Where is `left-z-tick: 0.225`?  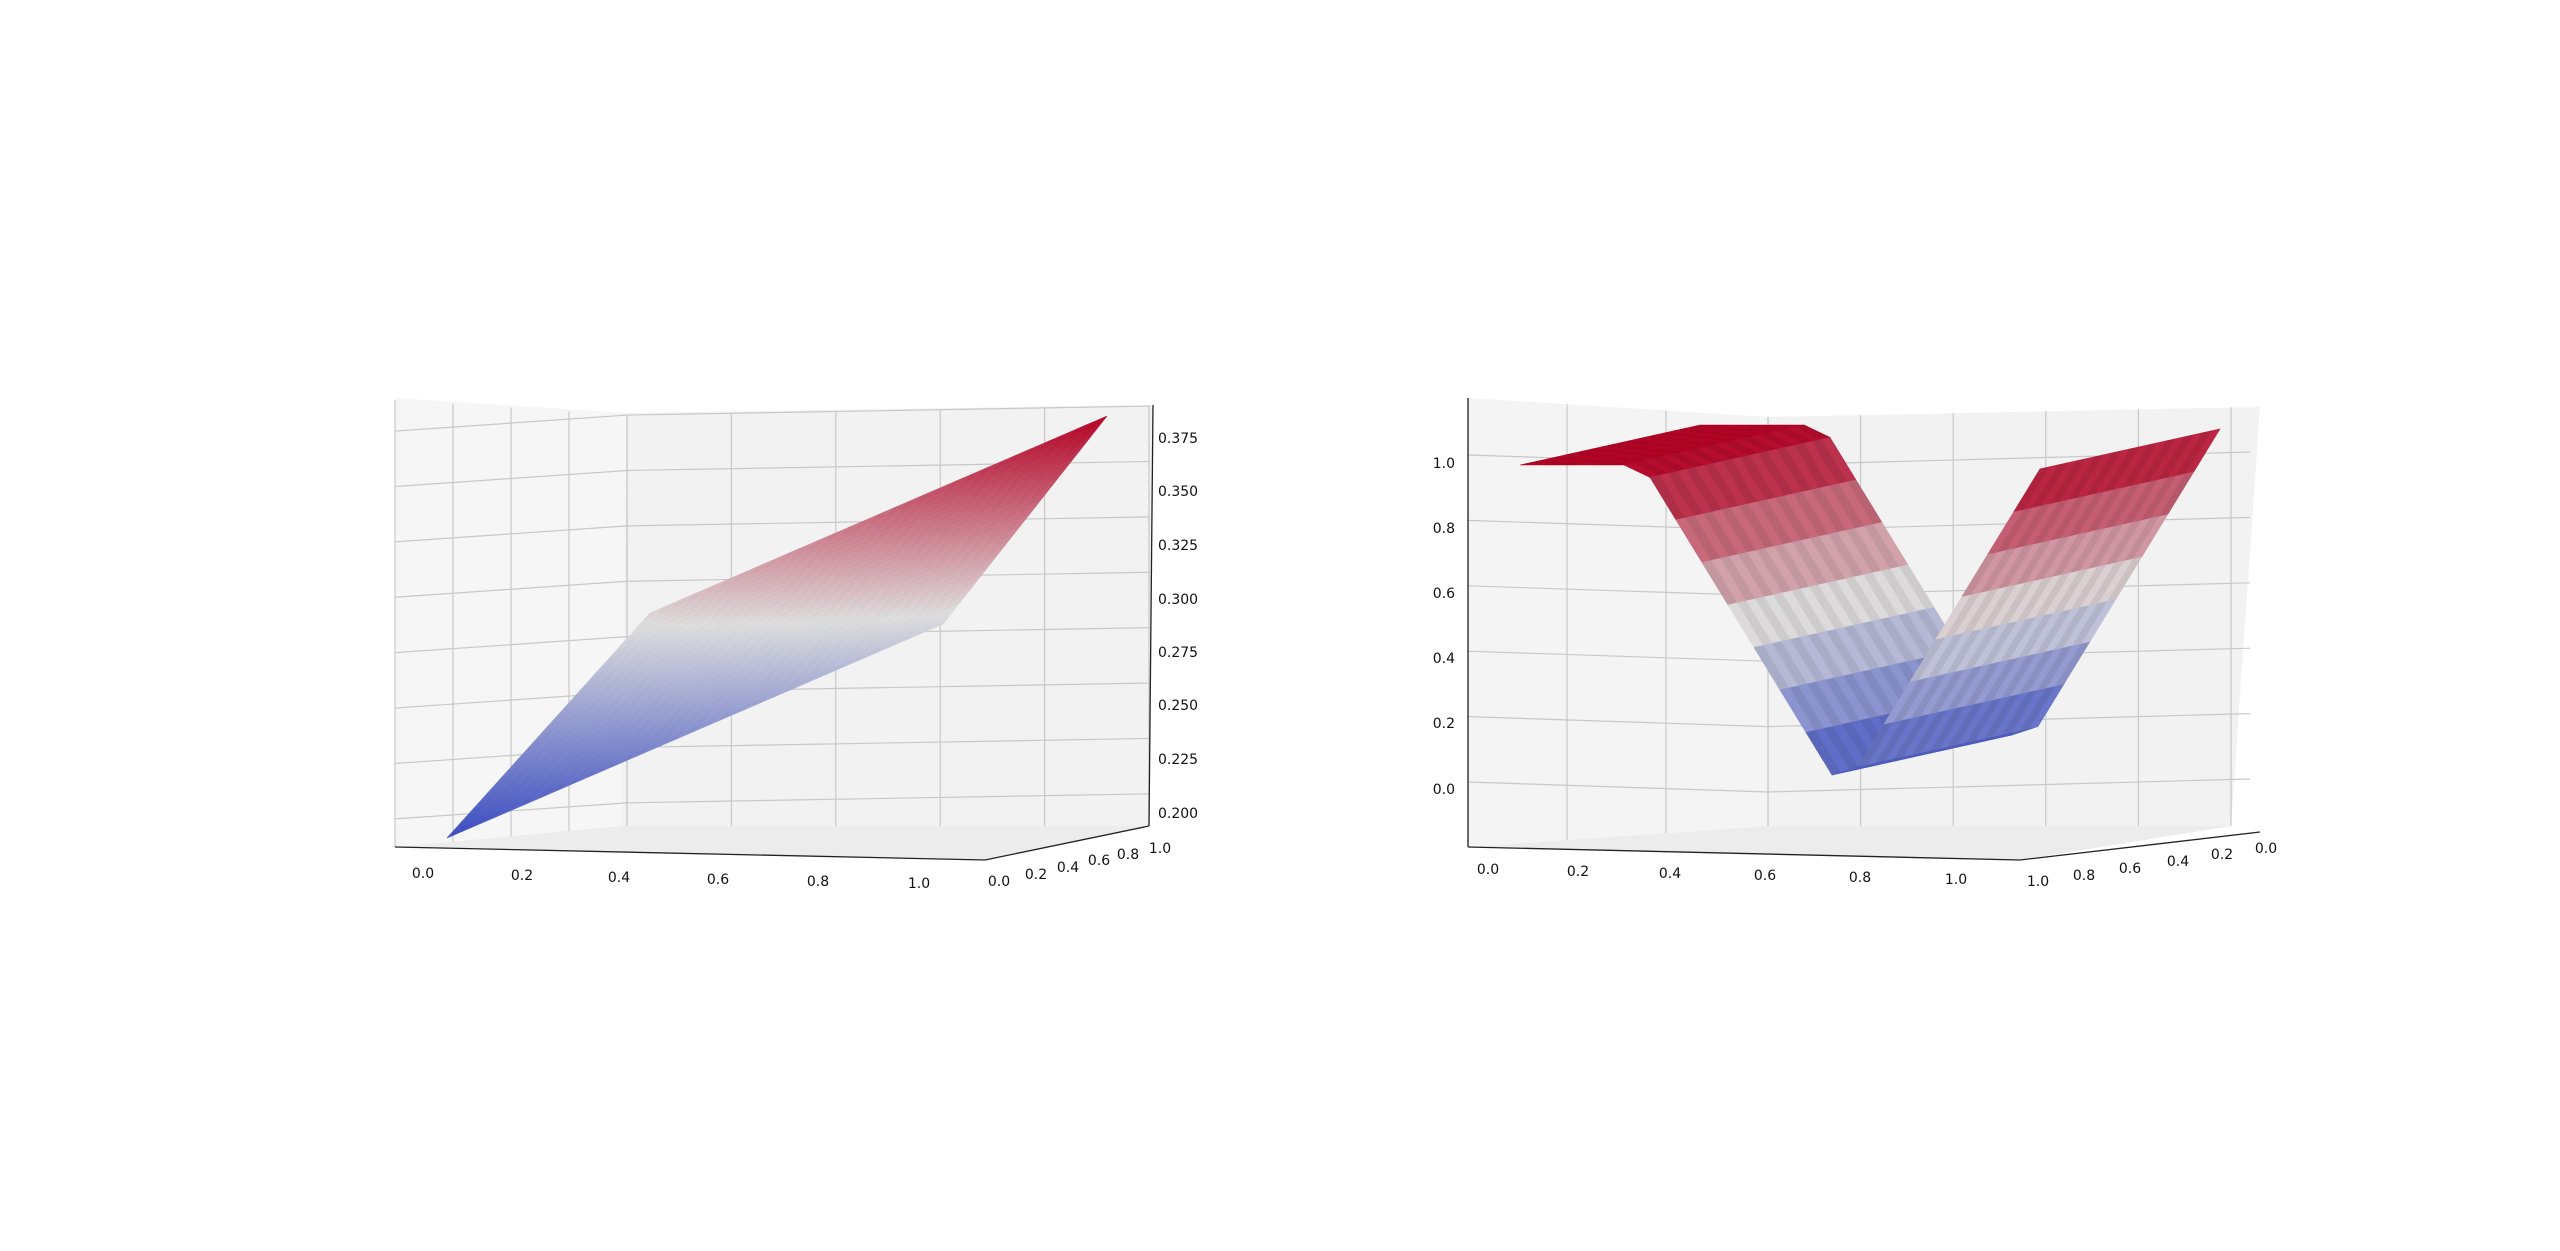 left-z-tick: 0.225 is located at coordinates (1178, 760).